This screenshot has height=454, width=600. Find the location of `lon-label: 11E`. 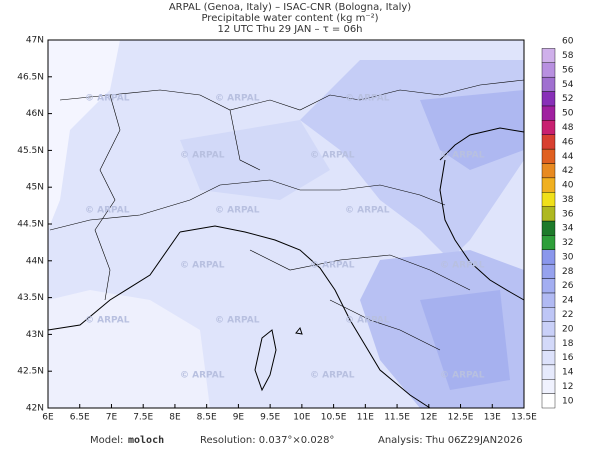

lon-label: 11E is located at coordinates (365, 418).